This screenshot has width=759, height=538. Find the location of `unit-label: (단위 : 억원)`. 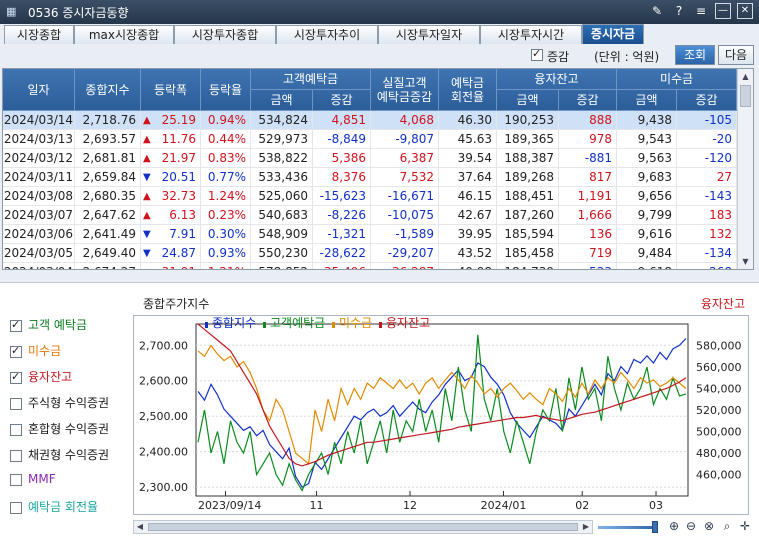

unit-label: (단위 : 억원) is located at coordinates (627, 57).